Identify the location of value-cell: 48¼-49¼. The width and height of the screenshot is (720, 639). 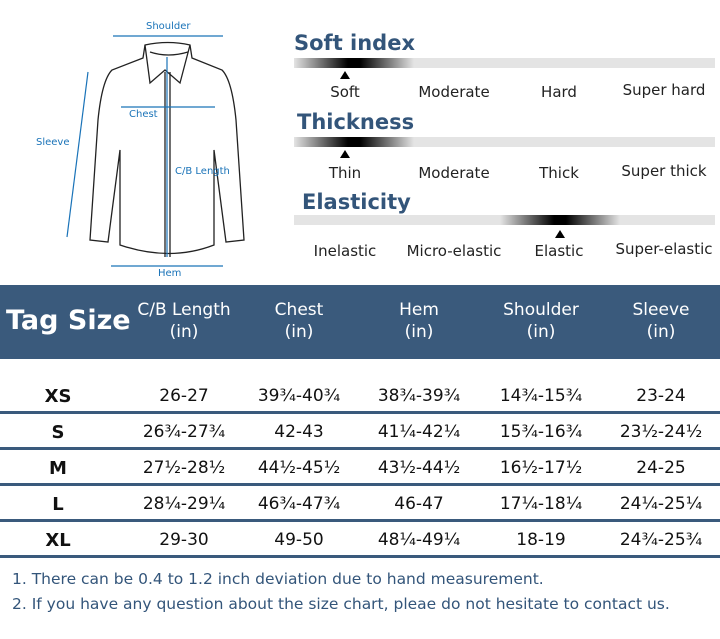
(419, 540).